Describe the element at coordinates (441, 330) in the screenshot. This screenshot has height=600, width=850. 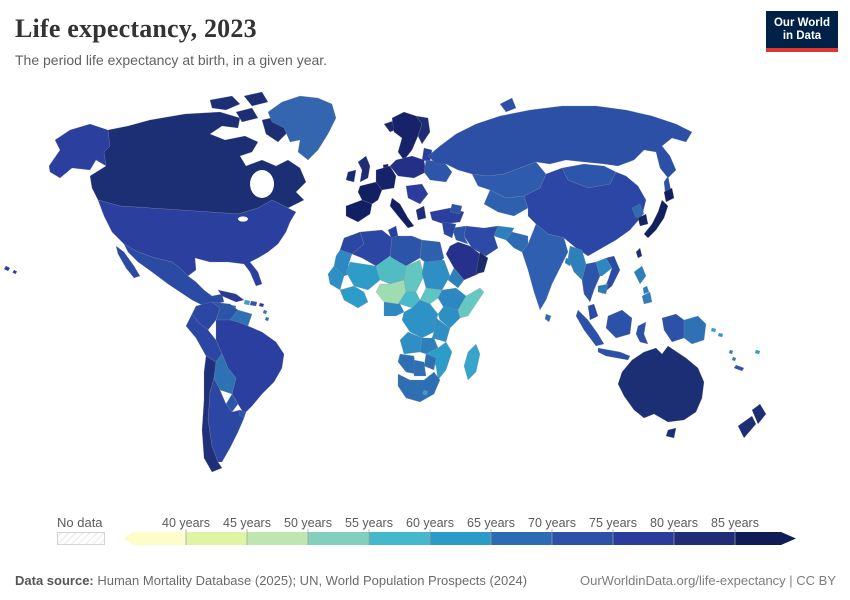
I see `country-tanzania` at that location.